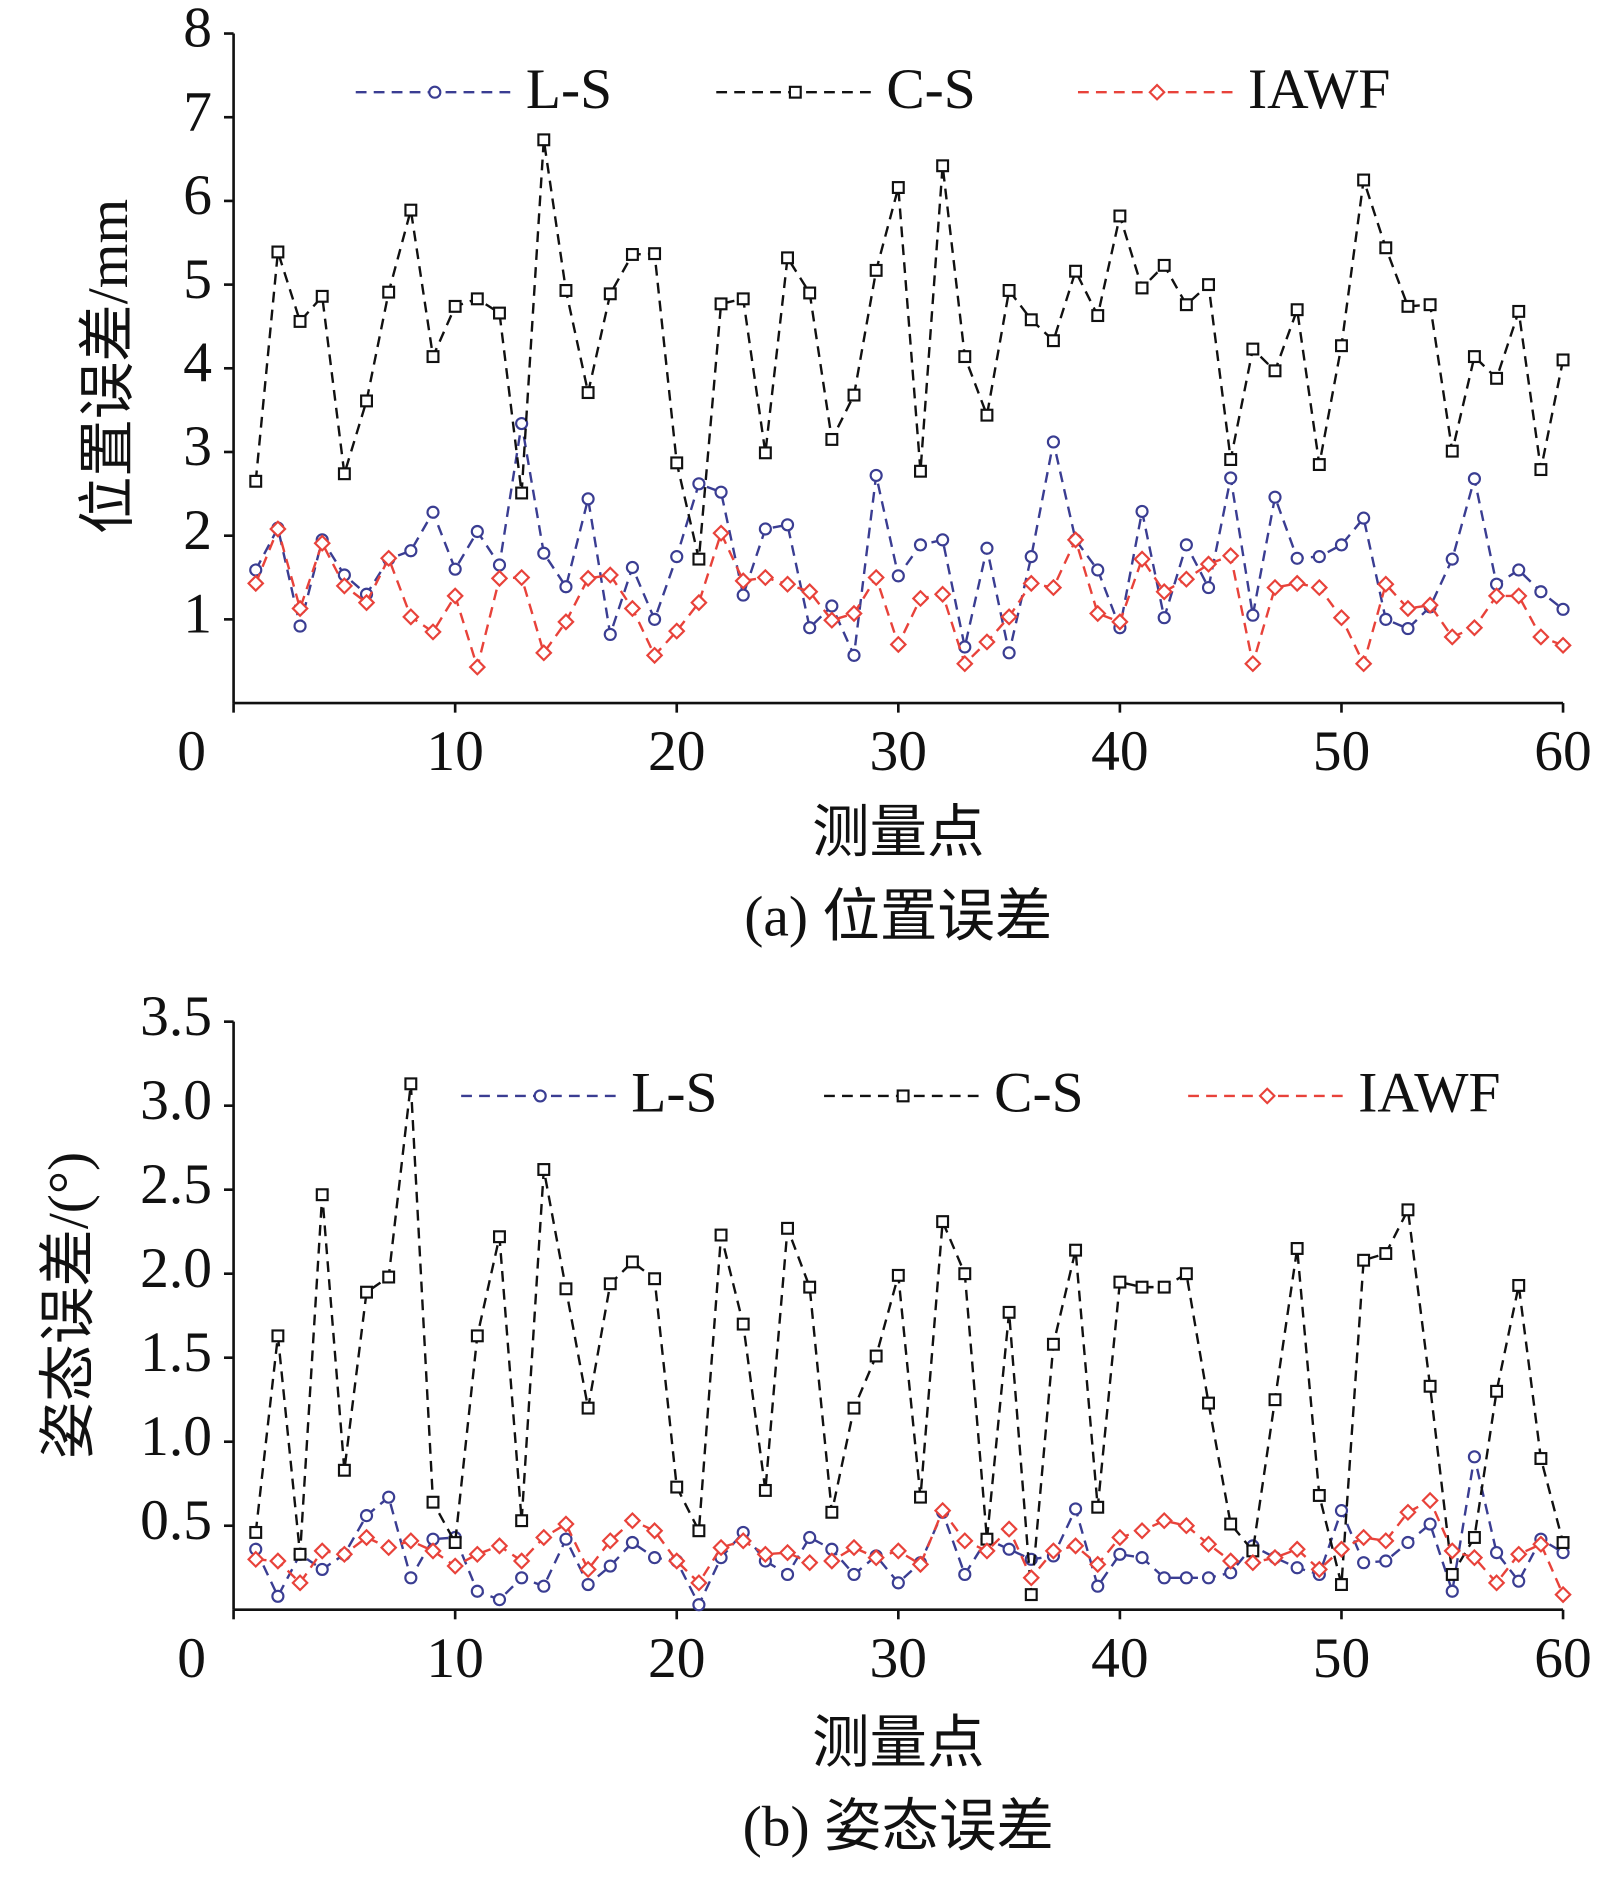  I want to click on y-tick-label: 1.0, so click(176, 1436).